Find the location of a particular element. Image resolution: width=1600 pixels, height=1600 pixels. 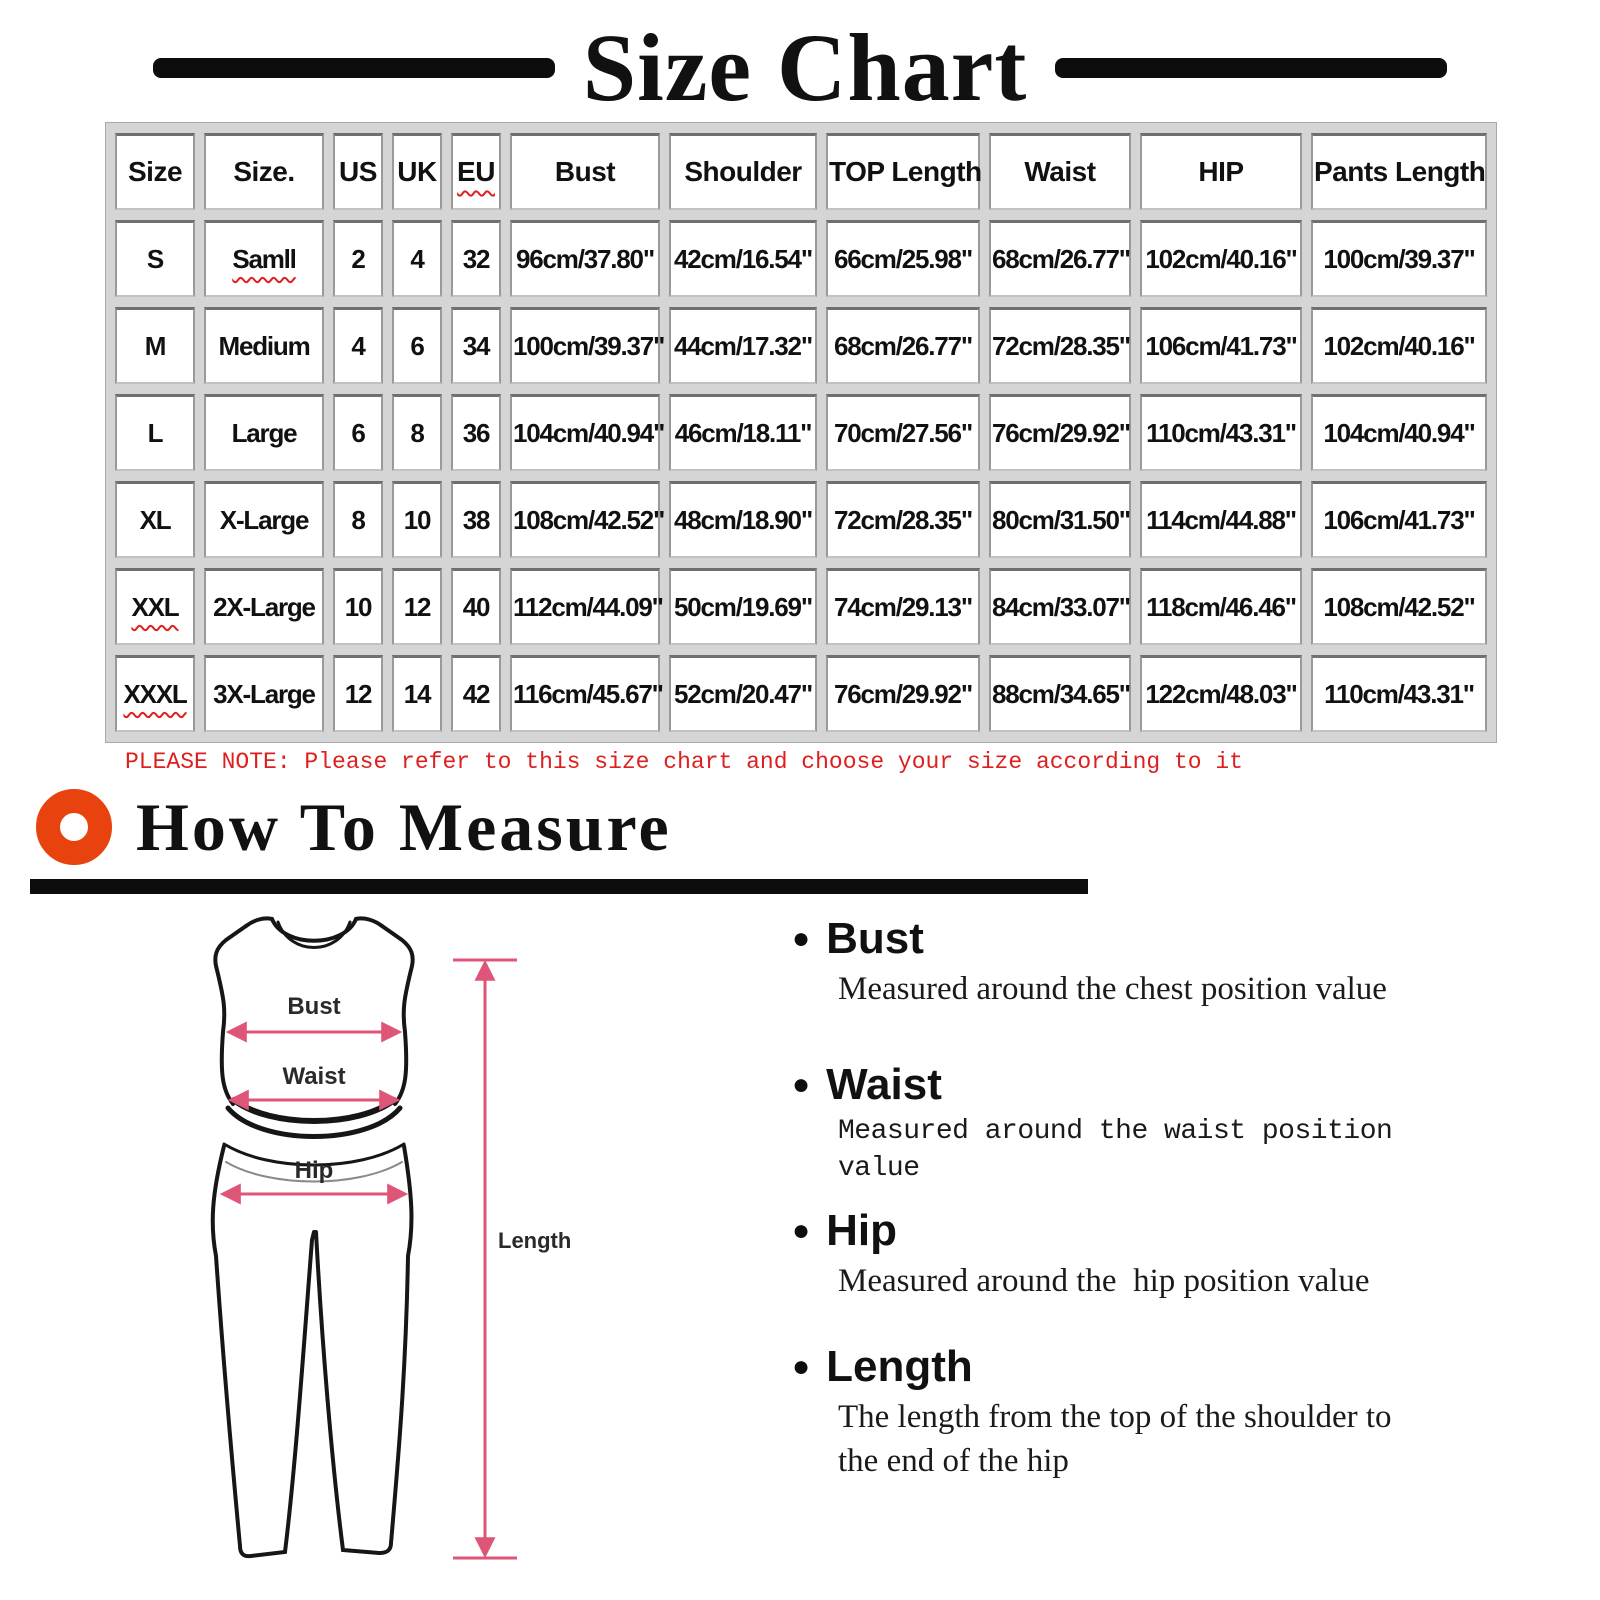

table-cell: 32 is located at coordinates (476, 258).